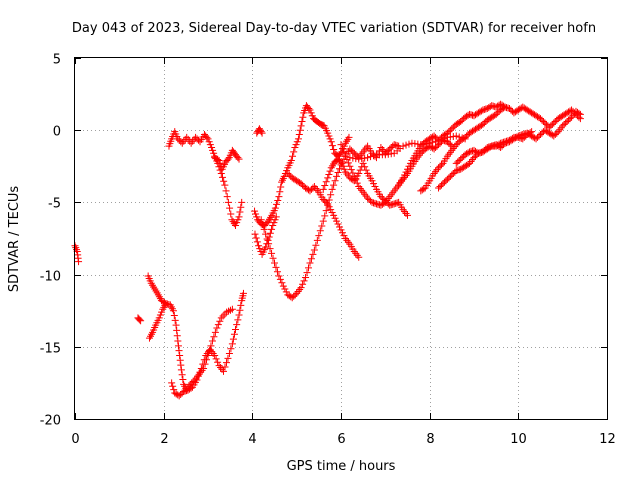 This screenshot has width=640, height=480. Describe the element at coordinates (14, 239) in the screenshot. I see `y-axis-label: SDTVAR / TECUs` at that location.